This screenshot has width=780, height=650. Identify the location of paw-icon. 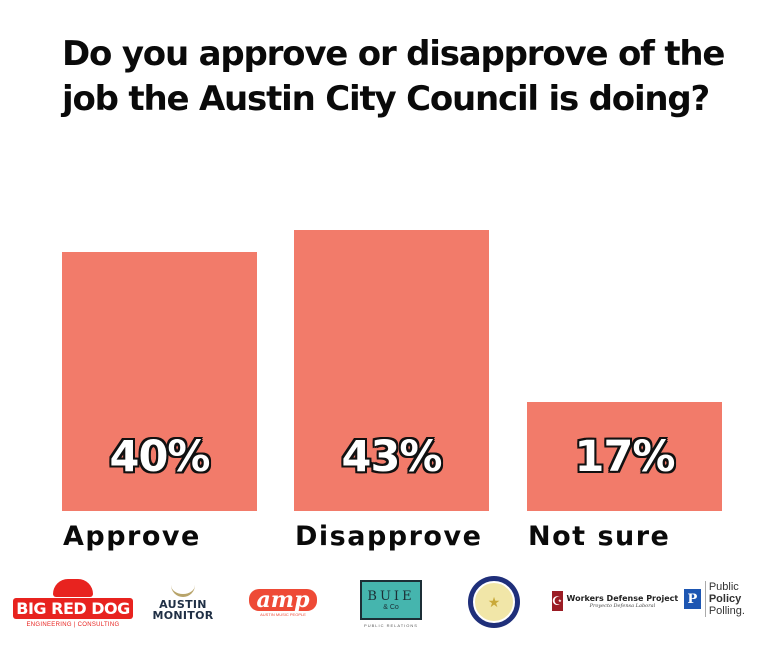
(73, 587).